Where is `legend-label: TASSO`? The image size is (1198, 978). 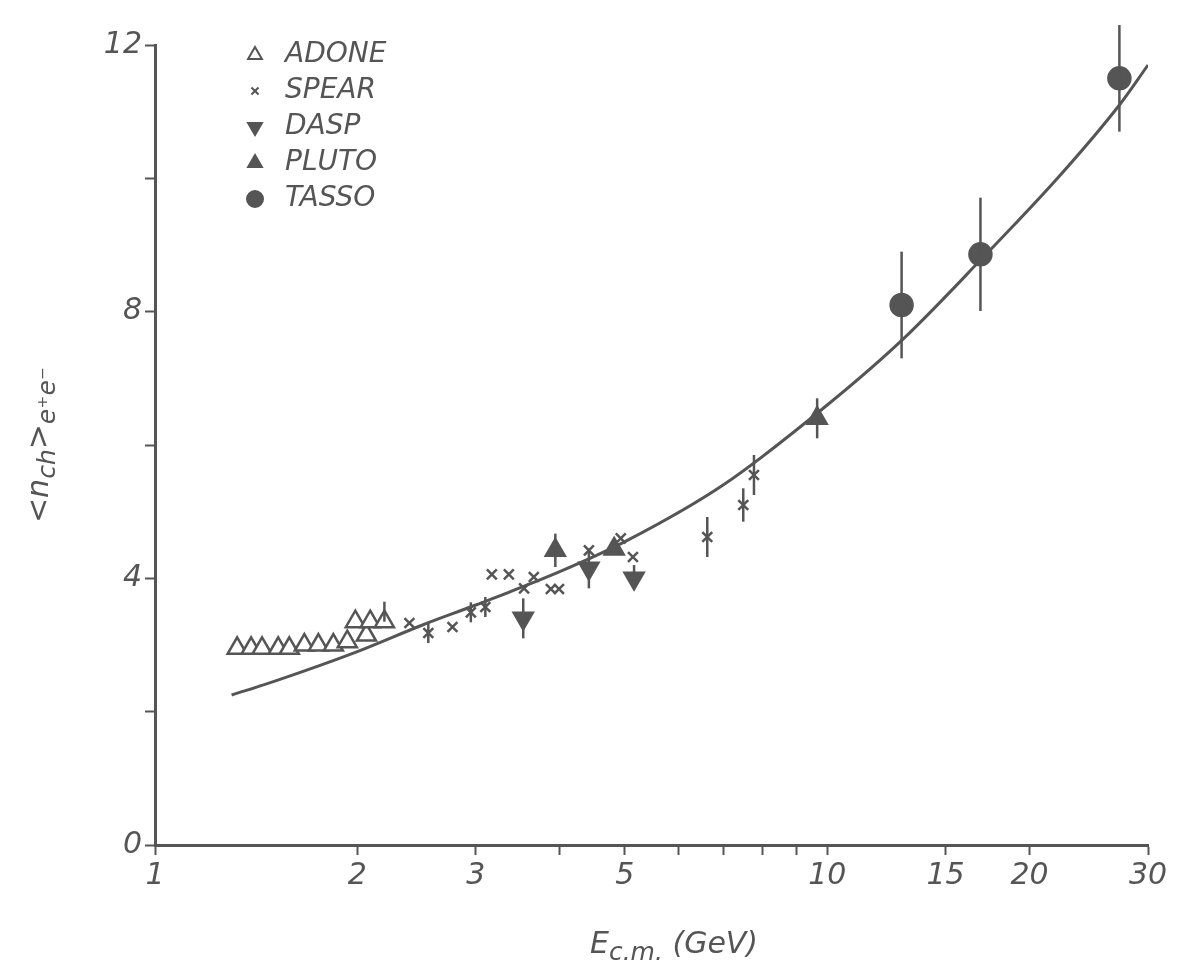
legend-label: TASSO is located at coordinates (330, 197).